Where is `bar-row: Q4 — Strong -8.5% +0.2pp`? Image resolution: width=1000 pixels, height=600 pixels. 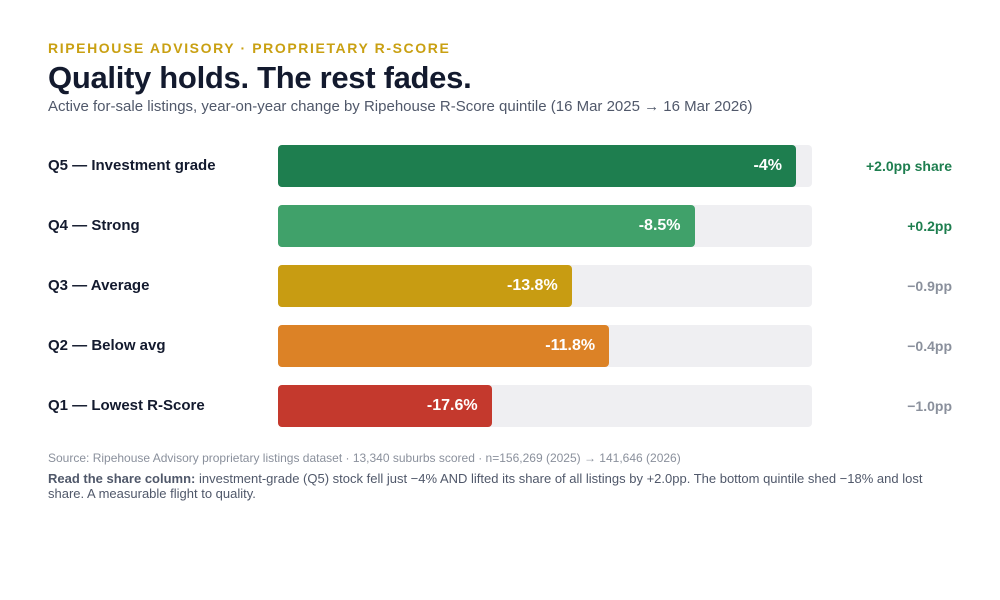
bar-row: Q4 — Strong -8.5% +0.2pp is located at coordinates (500, 226).